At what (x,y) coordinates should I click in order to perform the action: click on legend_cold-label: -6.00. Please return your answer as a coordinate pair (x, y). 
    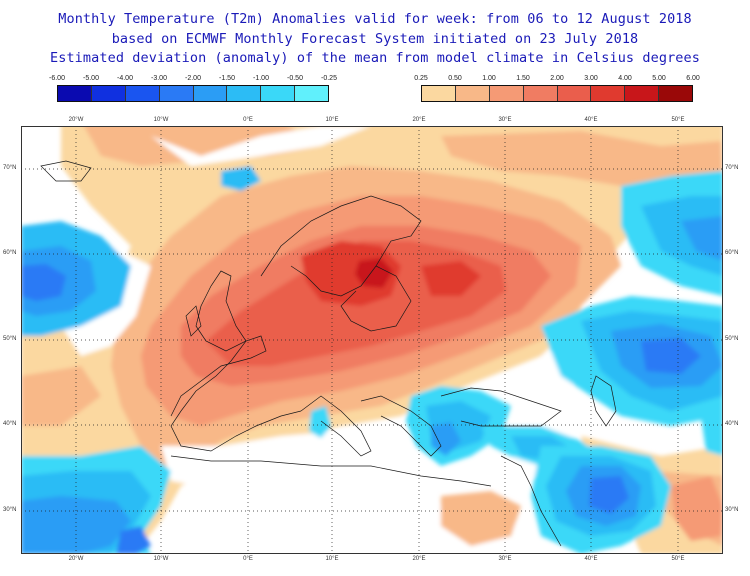
    Looking at the image, I should click on (57, 78).